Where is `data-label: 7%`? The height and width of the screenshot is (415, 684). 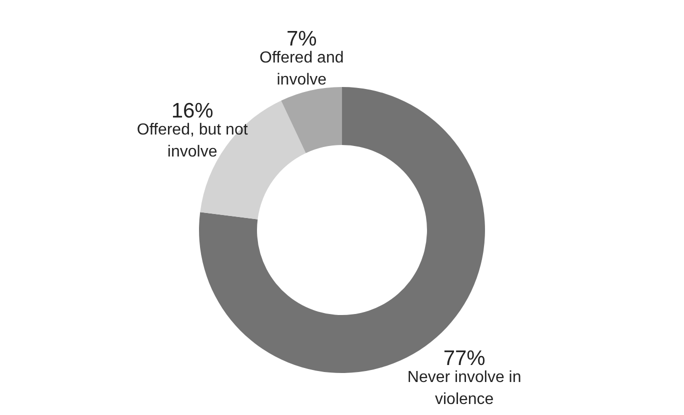 data-label: 7% is located at coordinates (301, 38).